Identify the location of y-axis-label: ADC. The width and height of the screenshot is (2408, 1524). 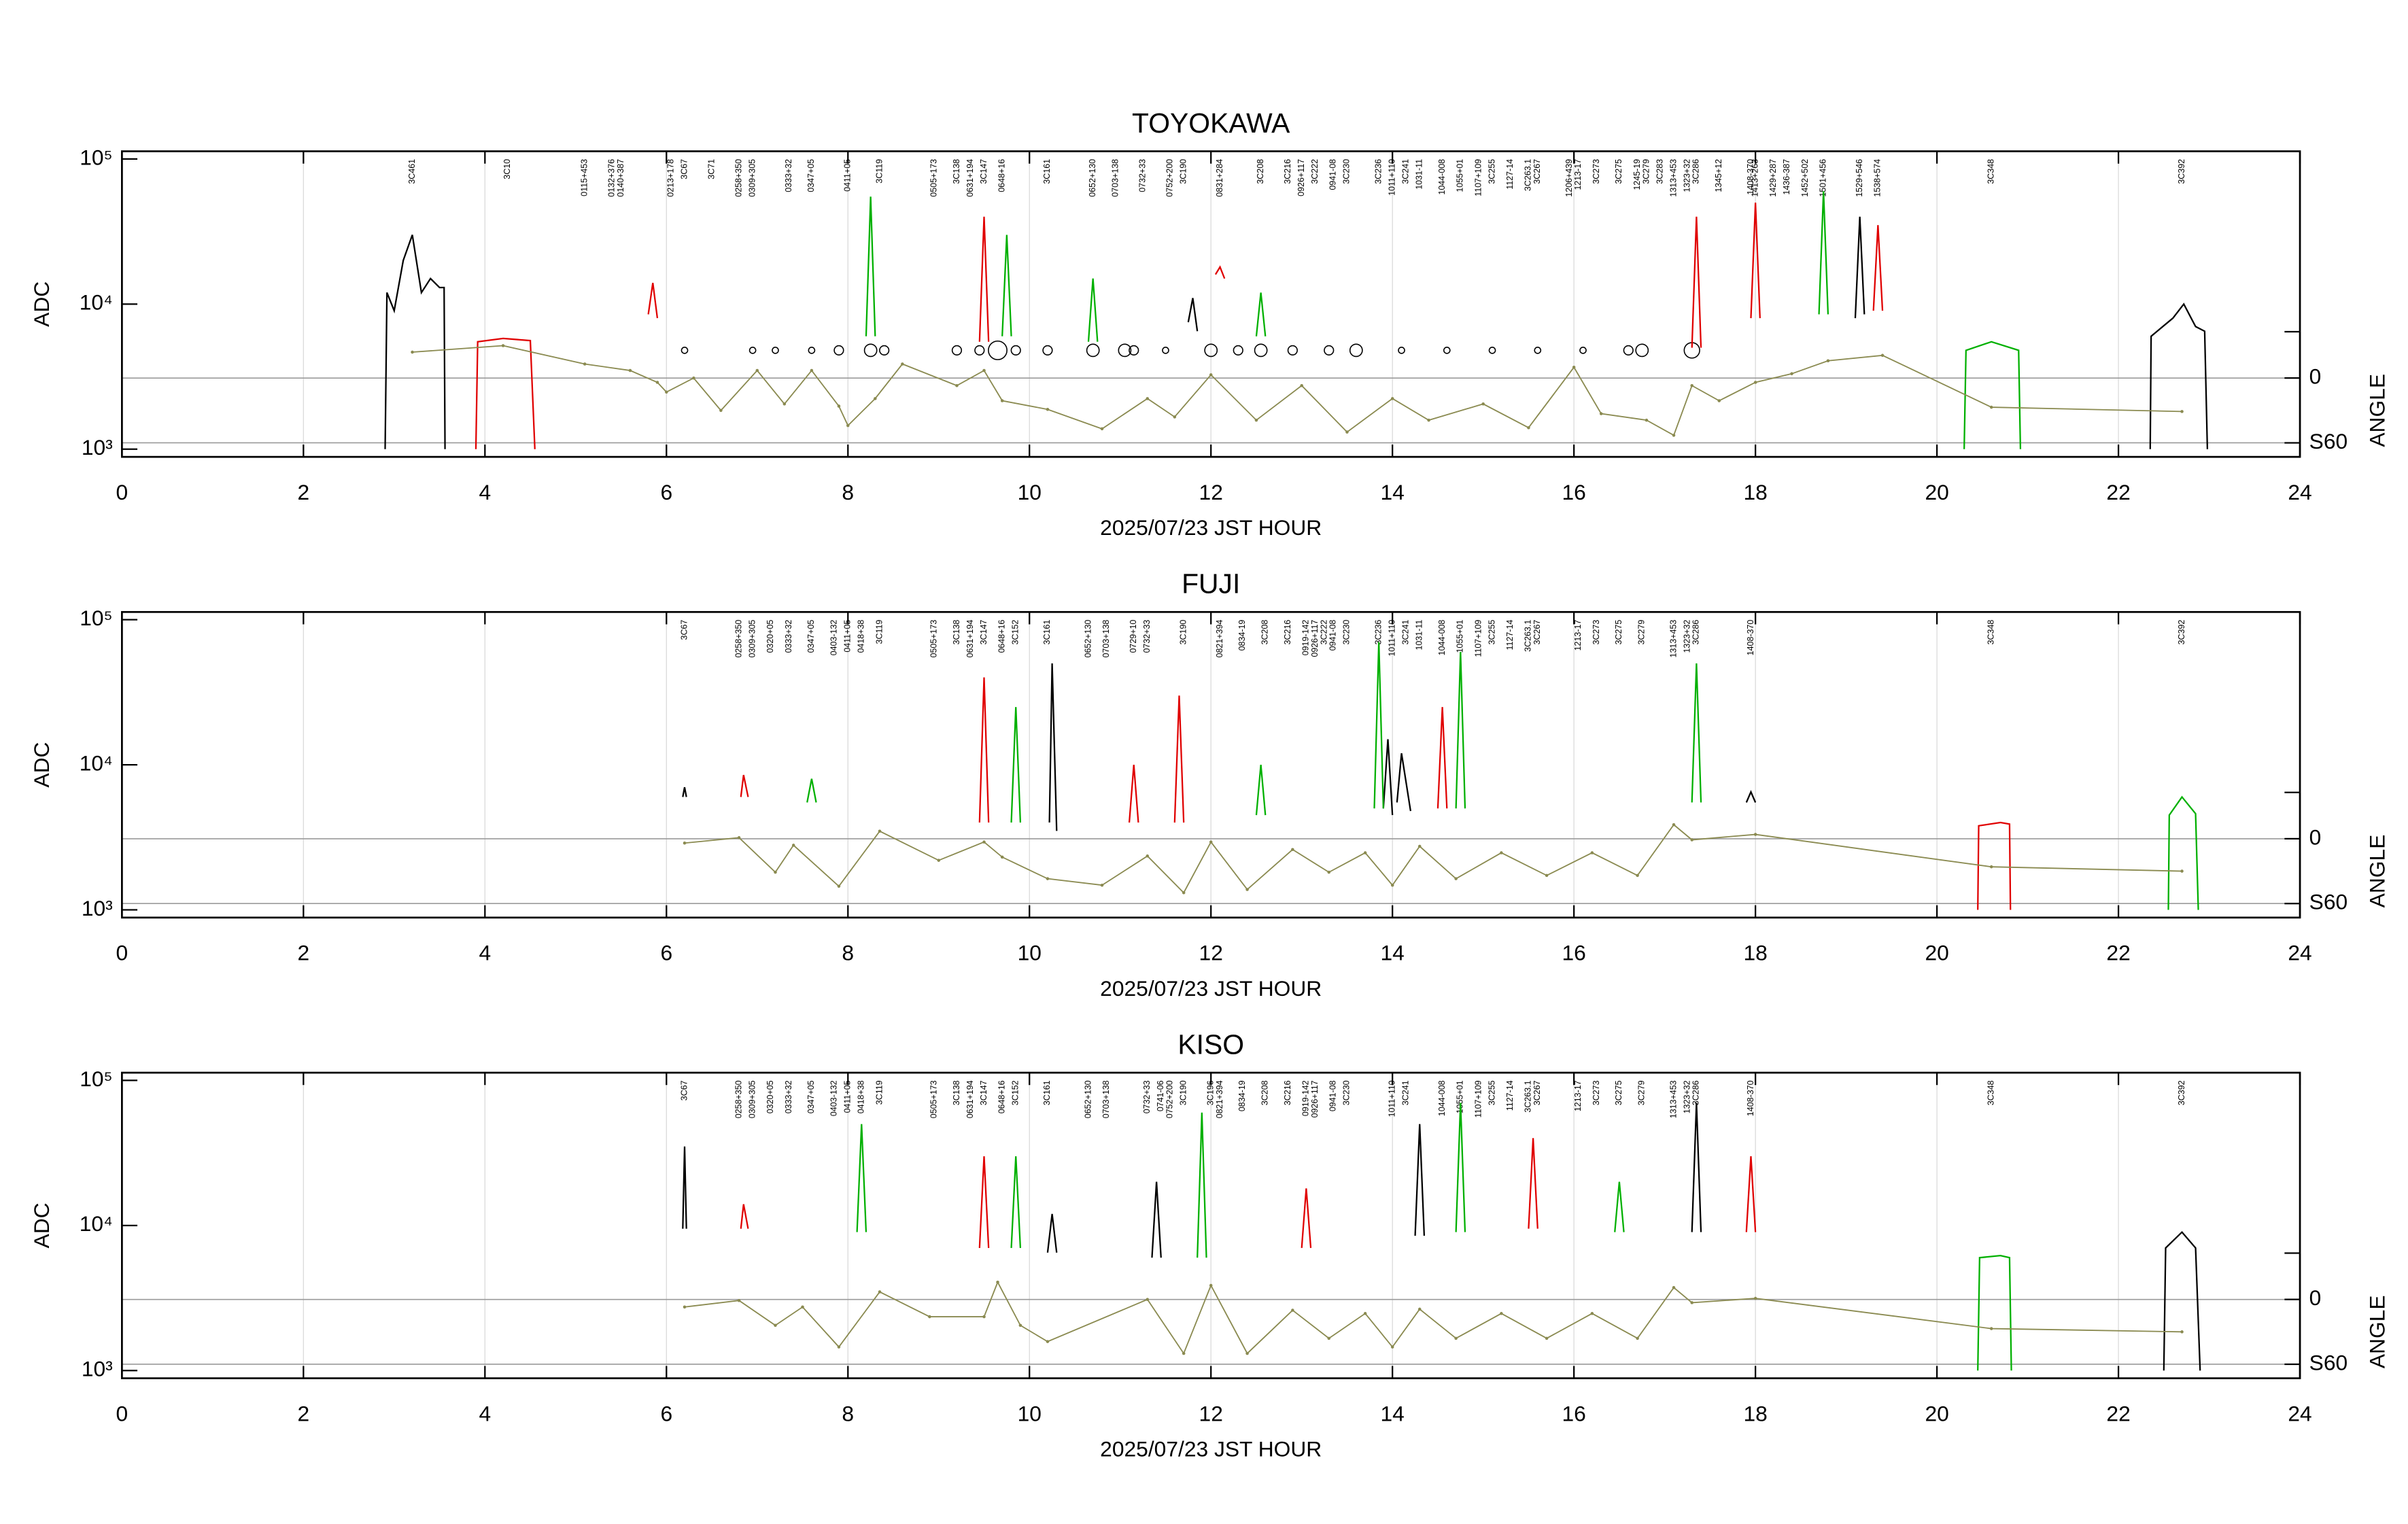
(41, 1225).